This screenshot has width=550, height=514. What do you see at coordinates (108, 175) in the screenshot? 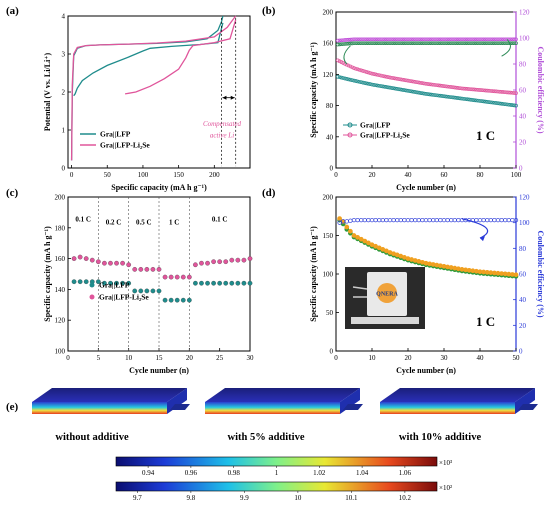
I see `a-xtick-label: 50` at bounding box center [108, 175].